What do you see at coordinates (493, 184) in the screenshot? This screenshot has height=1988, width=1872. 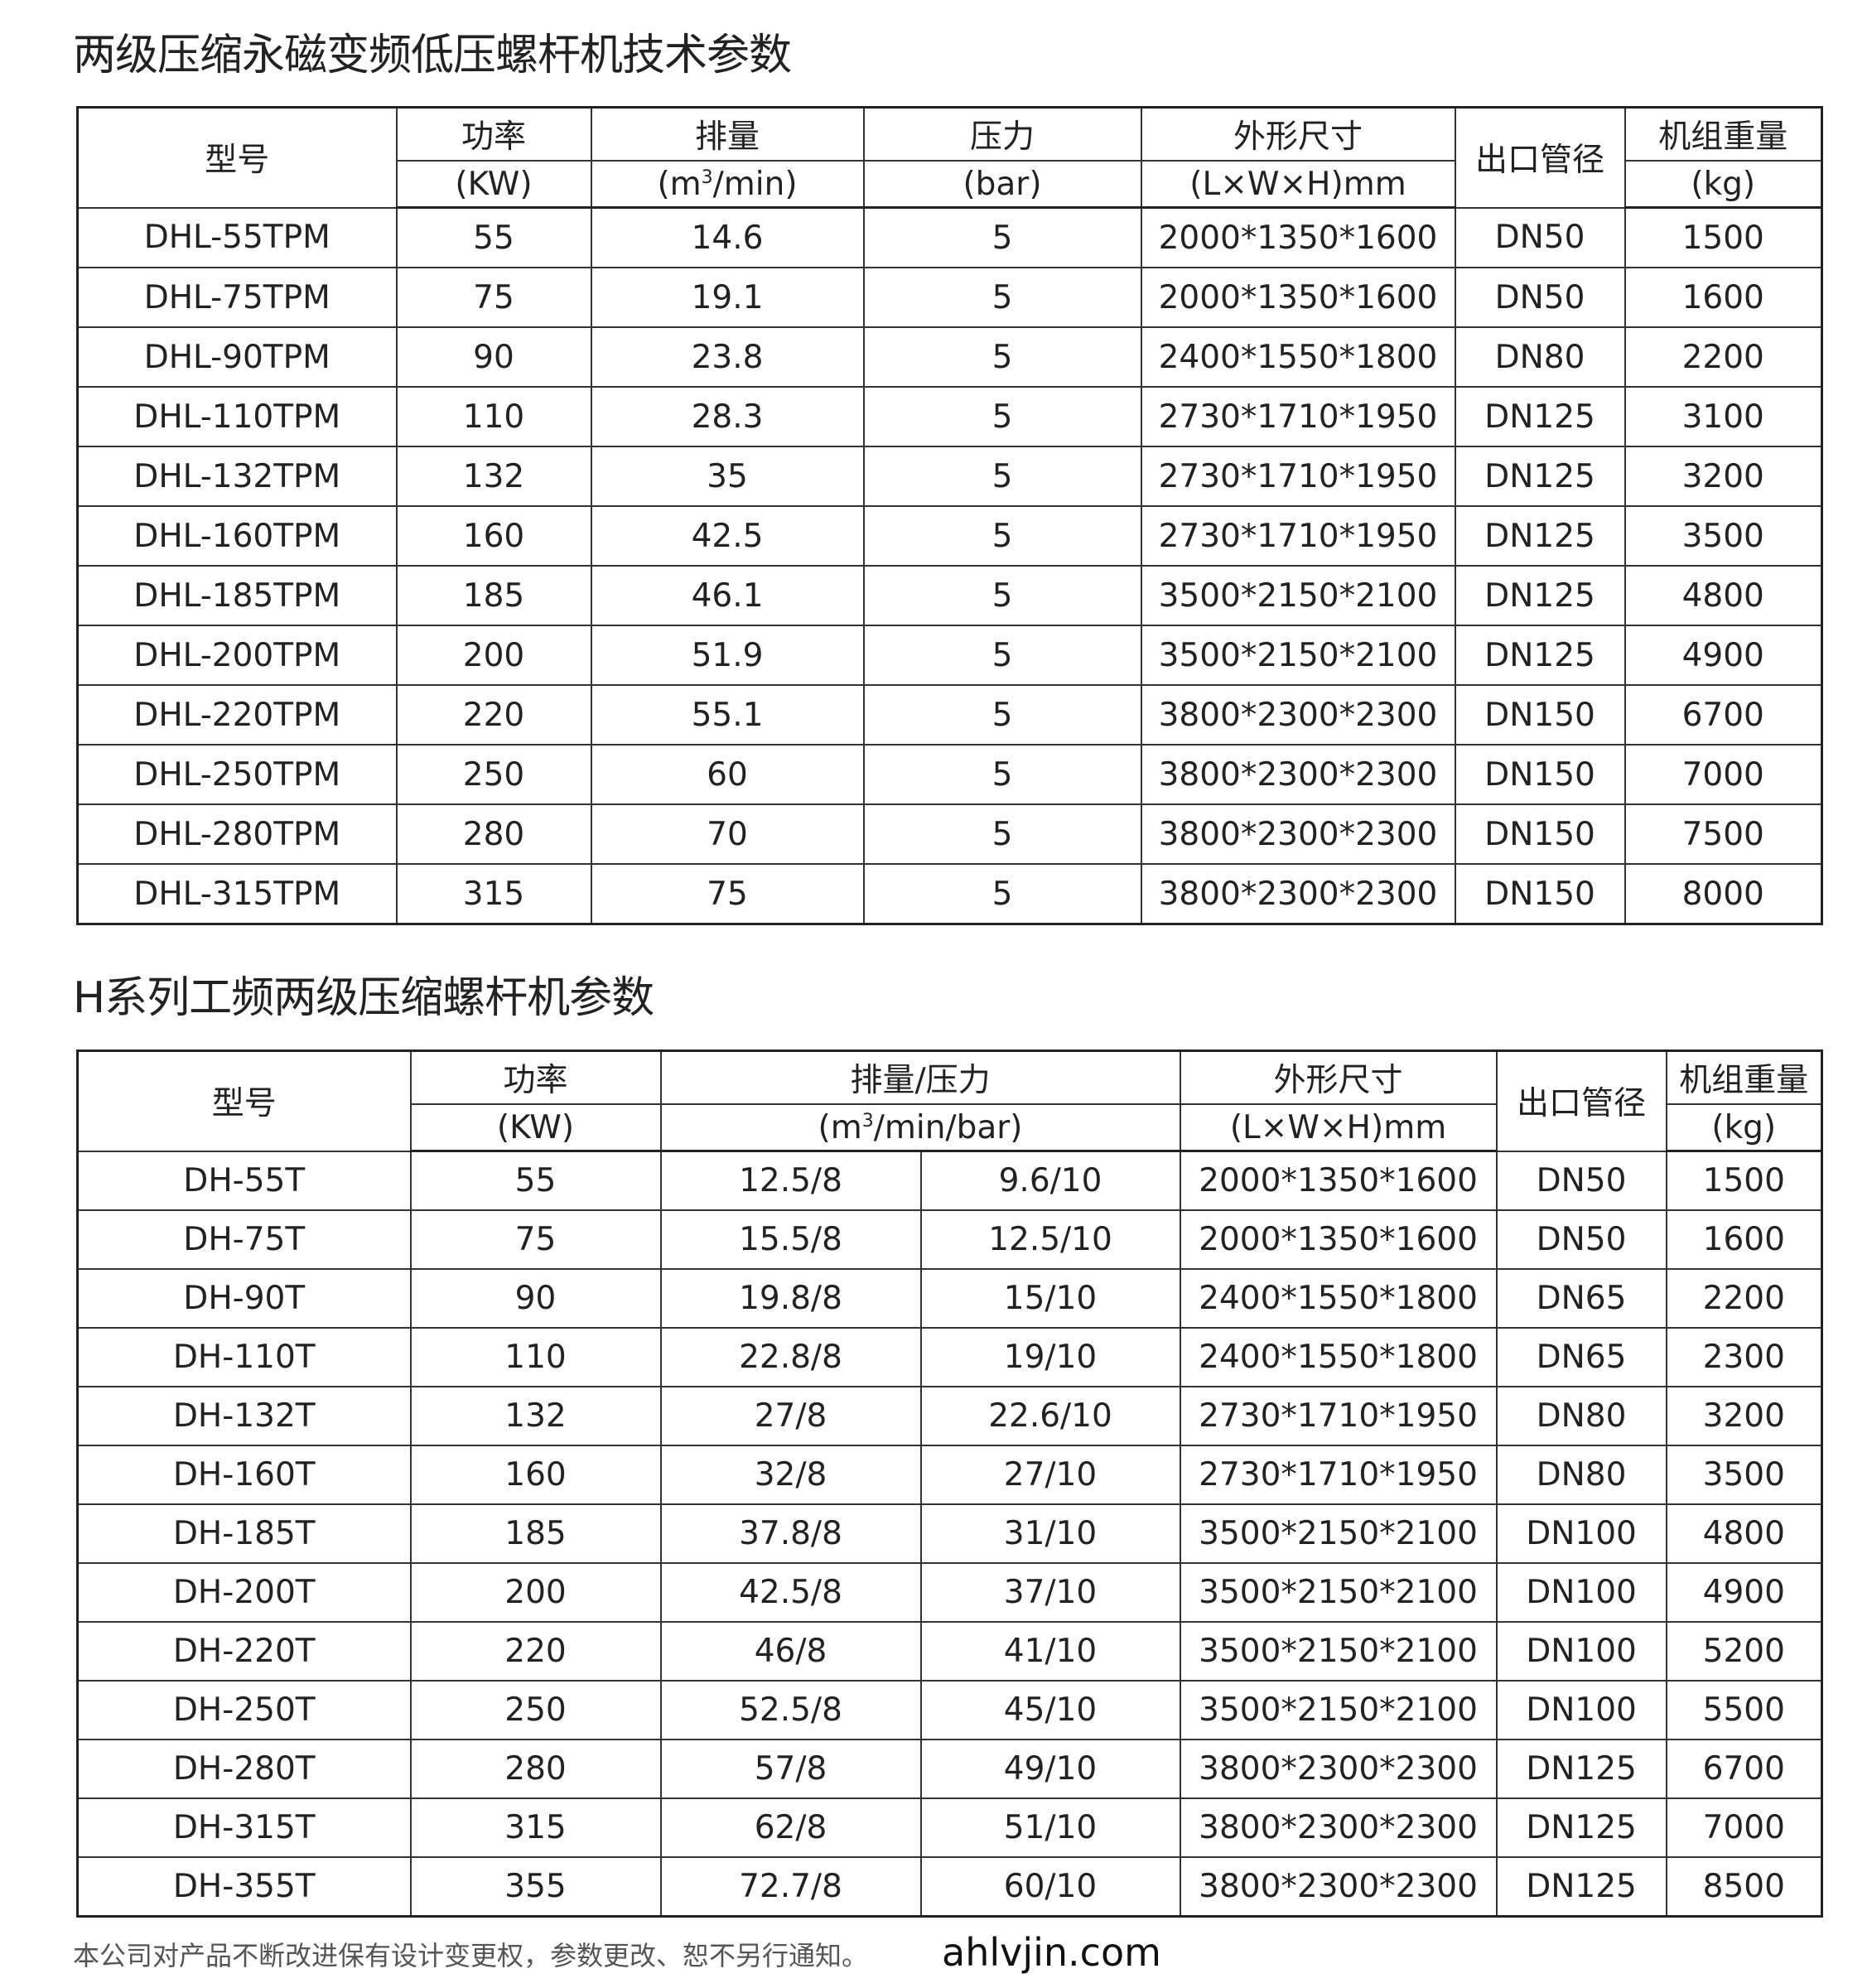 I see `header-power-unit: (KW)` at bounding box center [493, 184].